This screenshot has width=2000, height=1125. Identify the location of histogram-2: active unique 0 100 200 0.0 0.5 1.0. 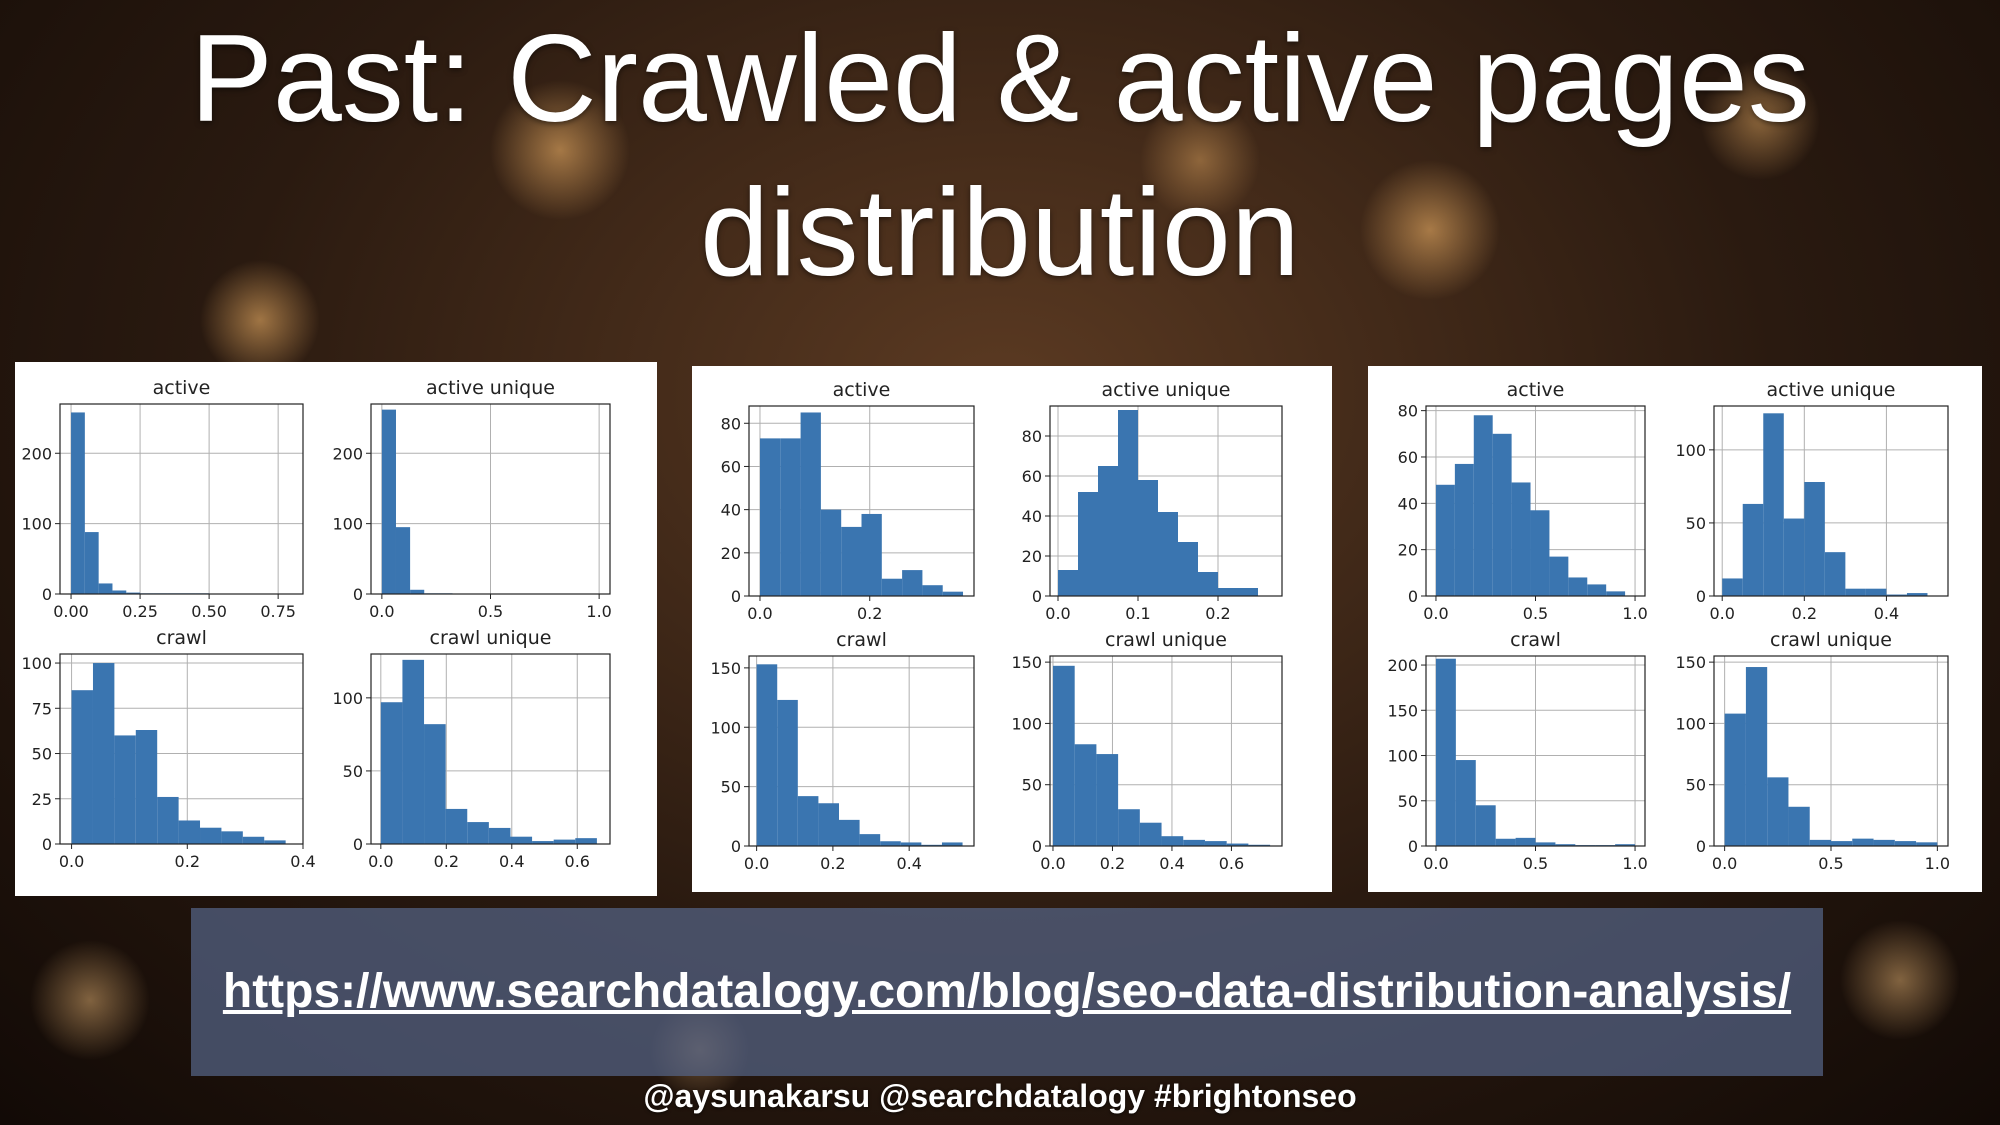
(471, 499).